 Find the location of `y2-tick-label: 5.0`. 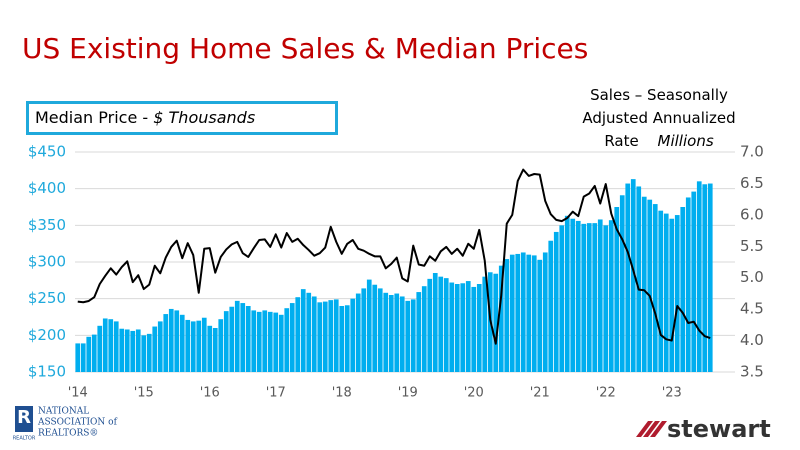

y2-tick-label: 5.0 is located at coordinates (752, 277).